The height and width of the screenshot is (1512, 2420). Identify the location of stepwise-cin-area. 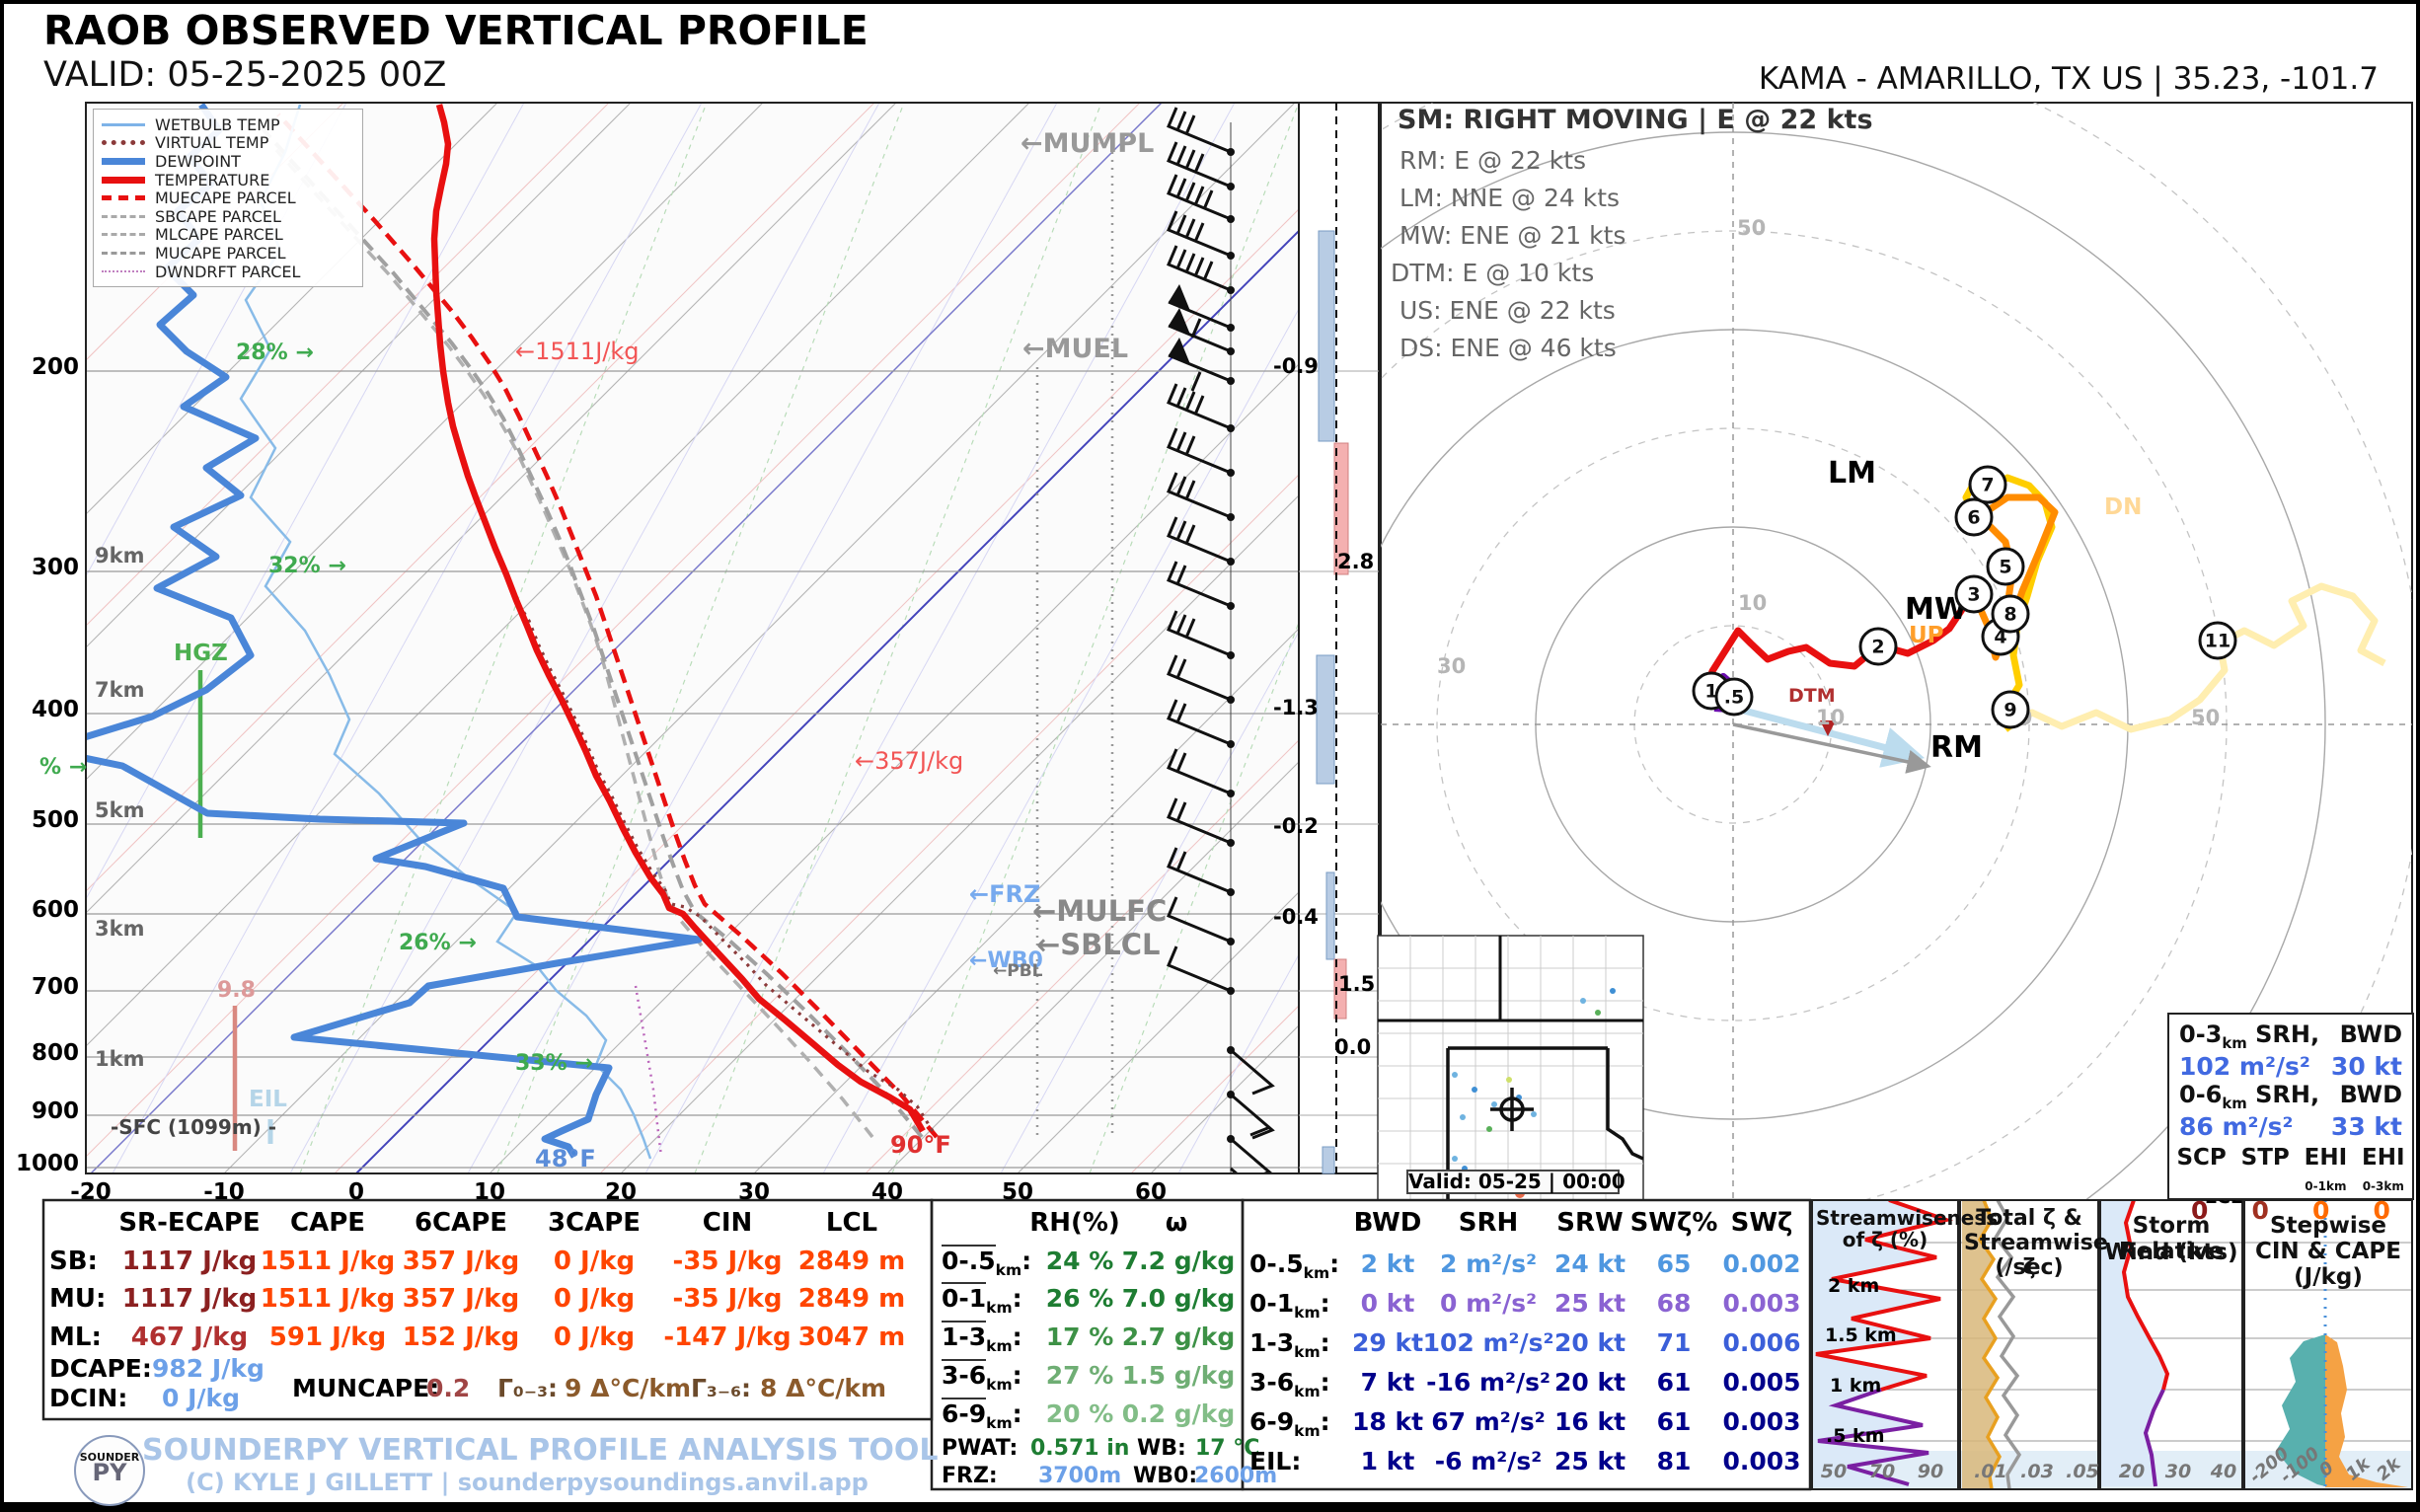
(2300, 1410).